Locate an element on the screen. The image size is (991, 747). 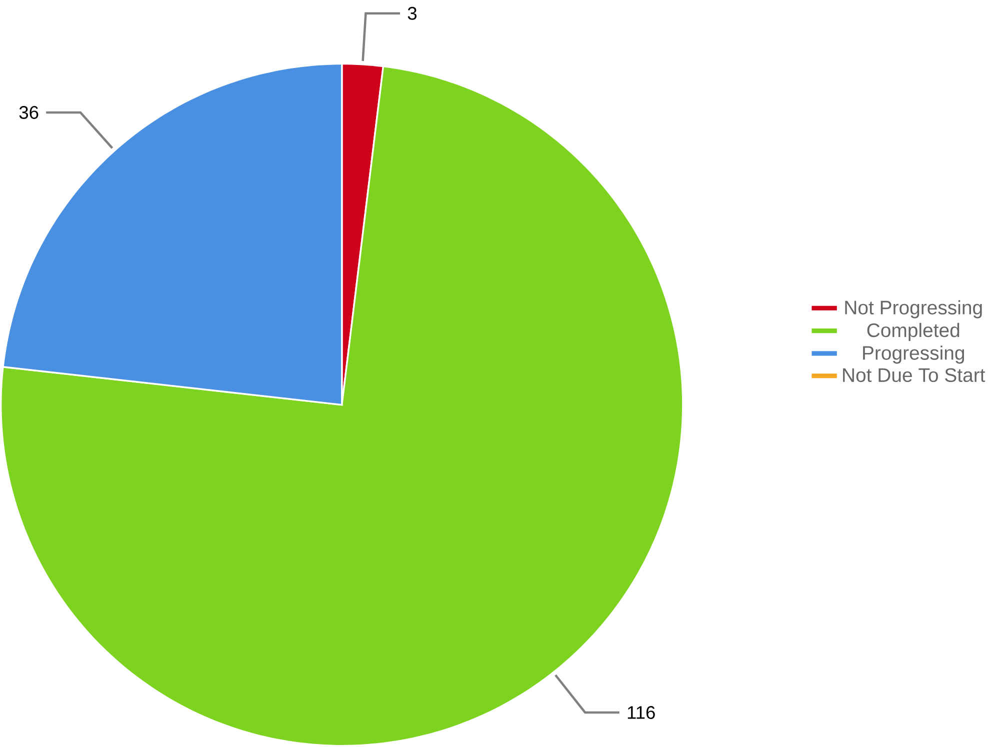
data-label: 116 is located at coordinates (641, 713).